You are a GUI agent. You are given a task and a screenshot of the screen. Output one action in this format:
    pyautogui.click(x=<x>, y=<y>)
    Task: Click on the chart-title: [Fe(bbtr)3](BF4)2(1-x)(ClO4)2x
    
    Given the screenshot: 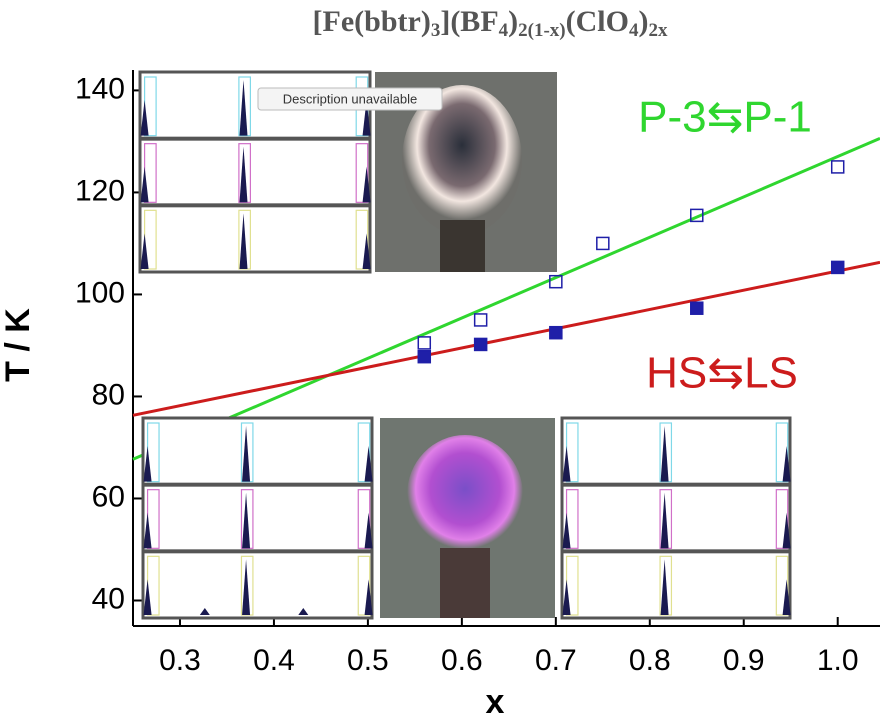 What is the action you would take?
    pyautogui.click(x=490, y=23)
    